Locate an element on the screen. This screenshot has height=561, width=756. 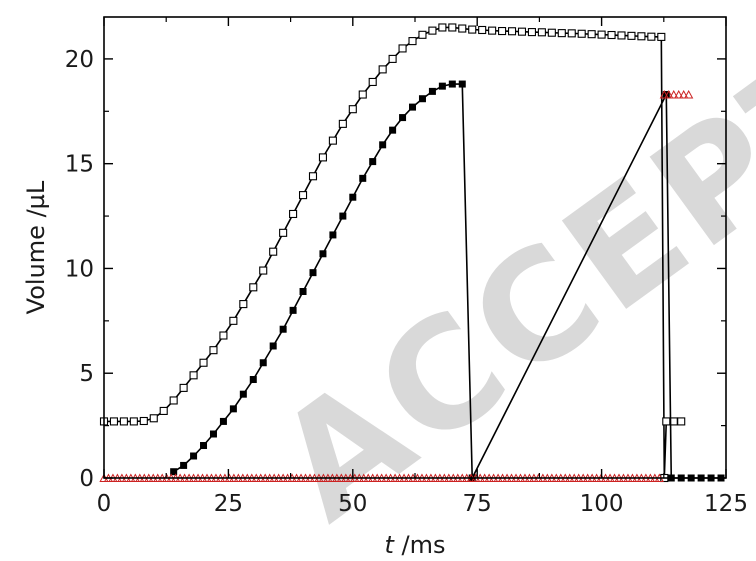
y-tick-label: 15 is located at coordinates (79, 165).